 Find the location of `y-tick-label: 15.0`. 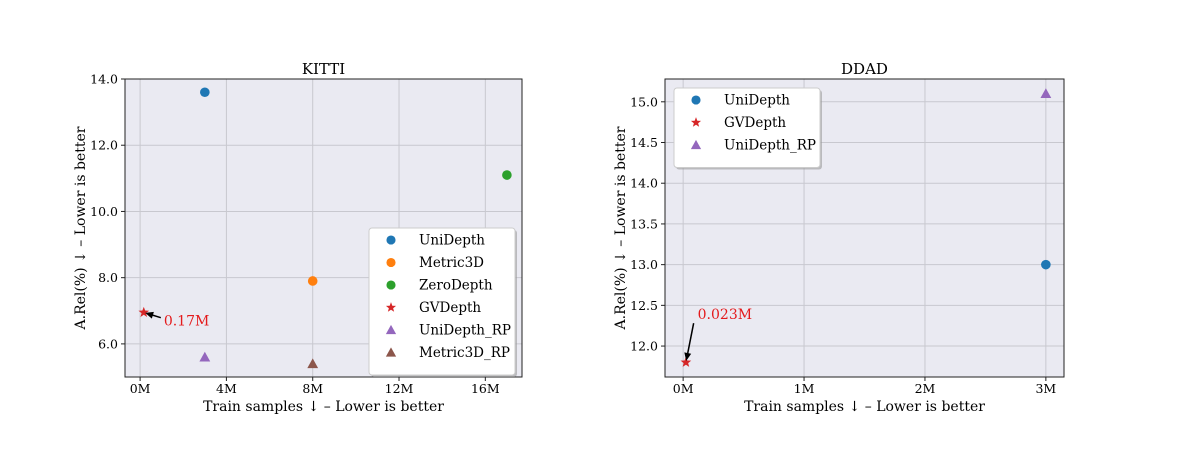

y-tick-label: 15.0 is located at coordinates (644, 101).